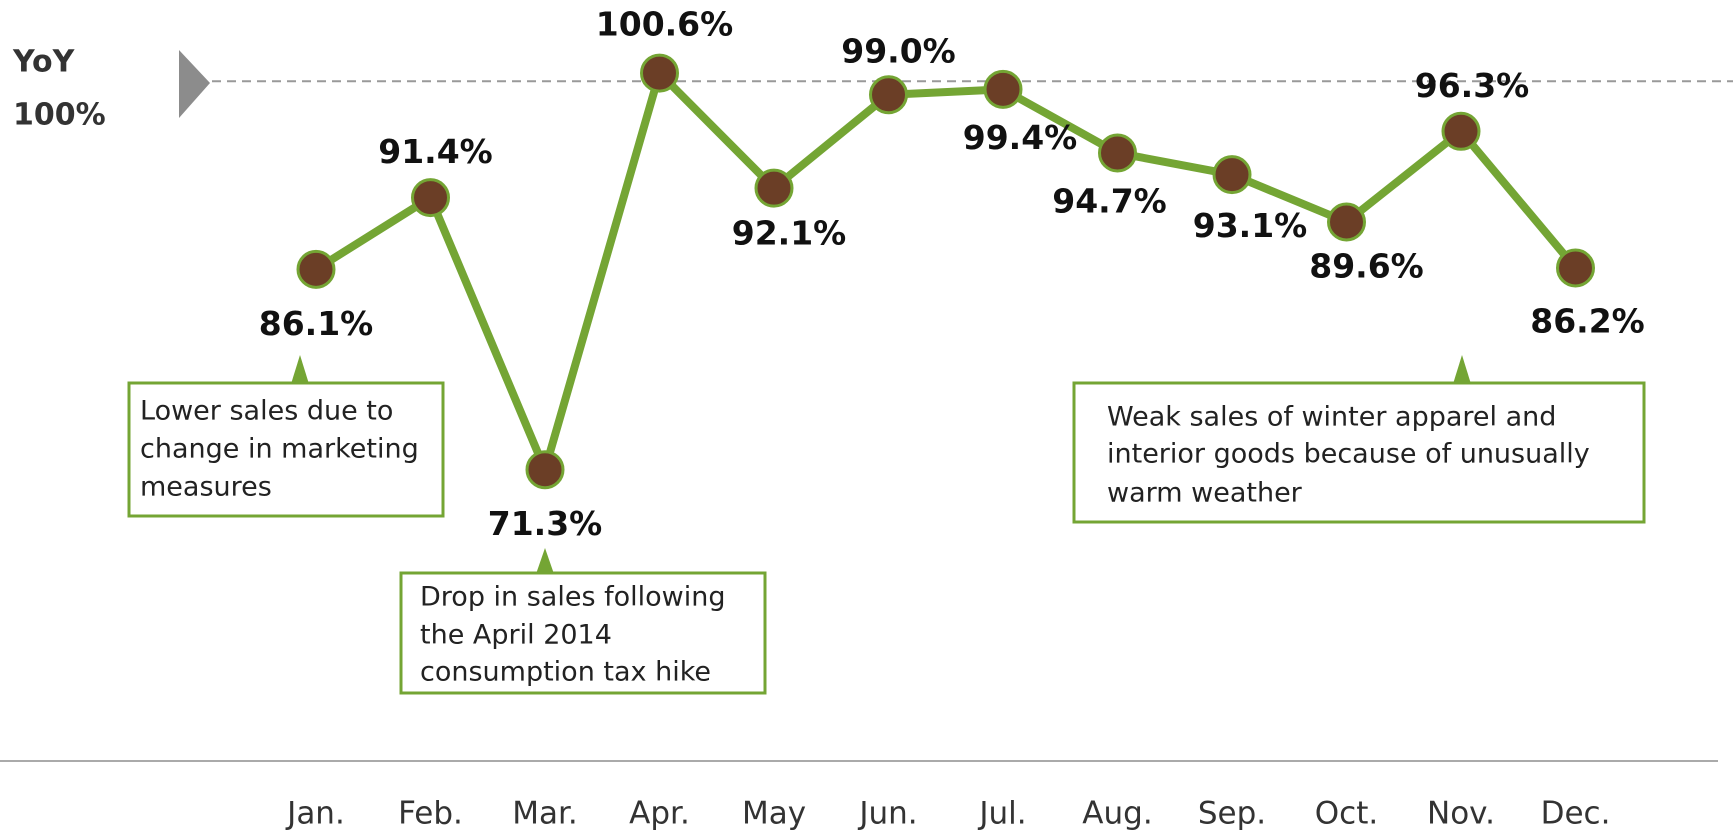  What do you see at coordinates (430, 814) in the screenshot?
I see `x-tick-label: Feb.` at bounding box center [430, 814].